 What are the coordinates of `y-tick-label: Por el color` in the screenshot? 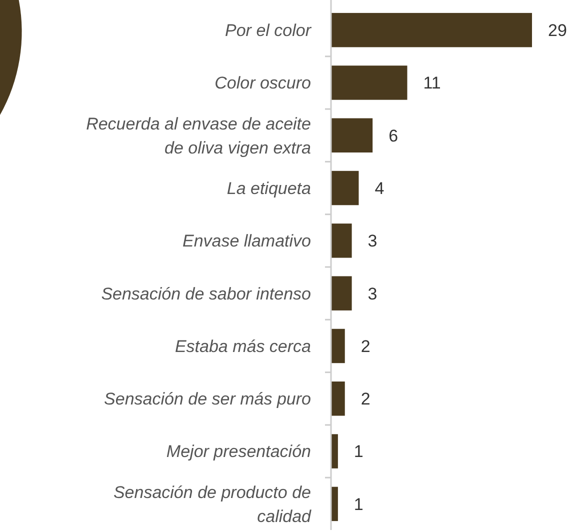 It's located at (268, 30).